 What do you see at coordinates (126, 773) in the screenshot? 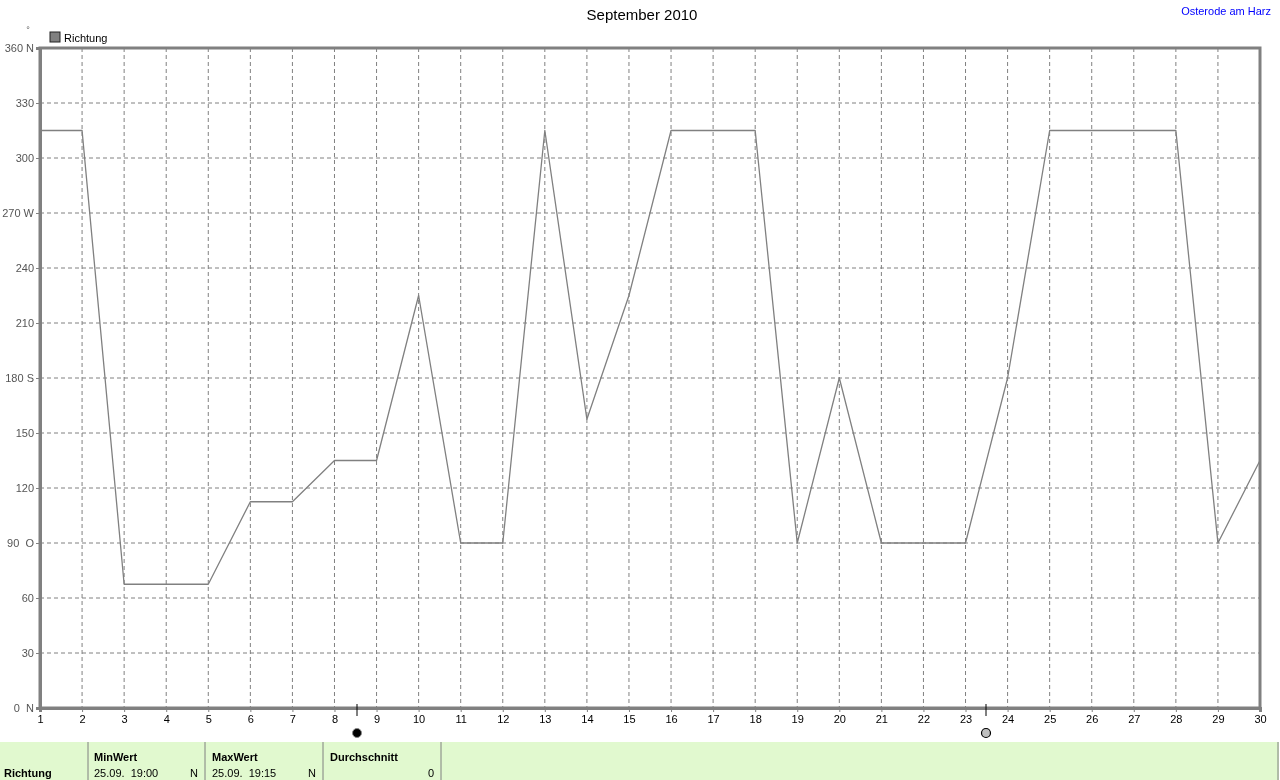
I see `text: 25.09. 19:00` at bounding box center [126, 773].